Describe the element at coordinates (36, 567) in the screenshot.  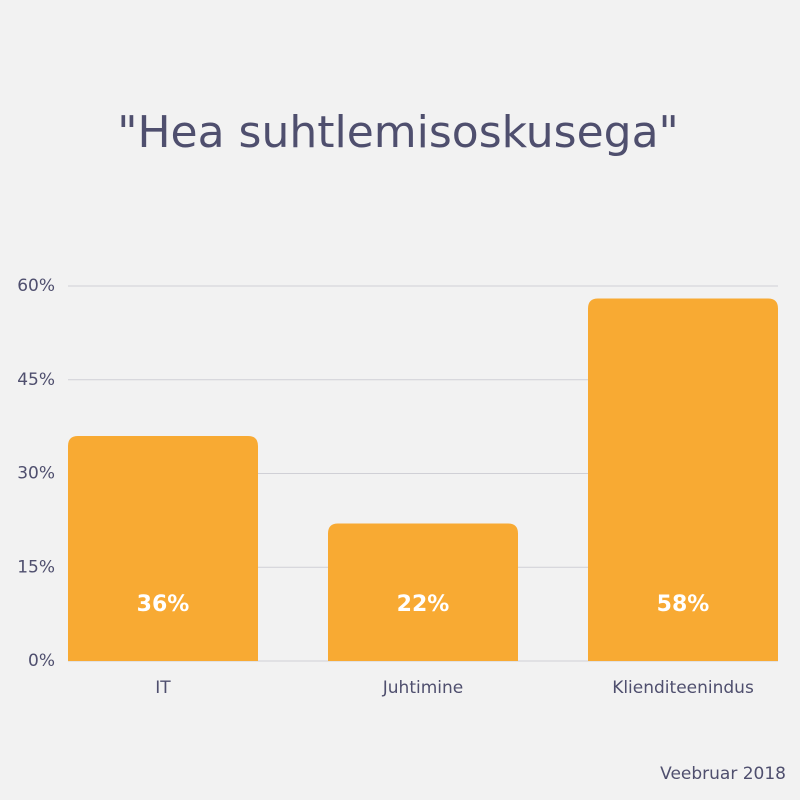
I see `y-tick-label: 15%` at that location.